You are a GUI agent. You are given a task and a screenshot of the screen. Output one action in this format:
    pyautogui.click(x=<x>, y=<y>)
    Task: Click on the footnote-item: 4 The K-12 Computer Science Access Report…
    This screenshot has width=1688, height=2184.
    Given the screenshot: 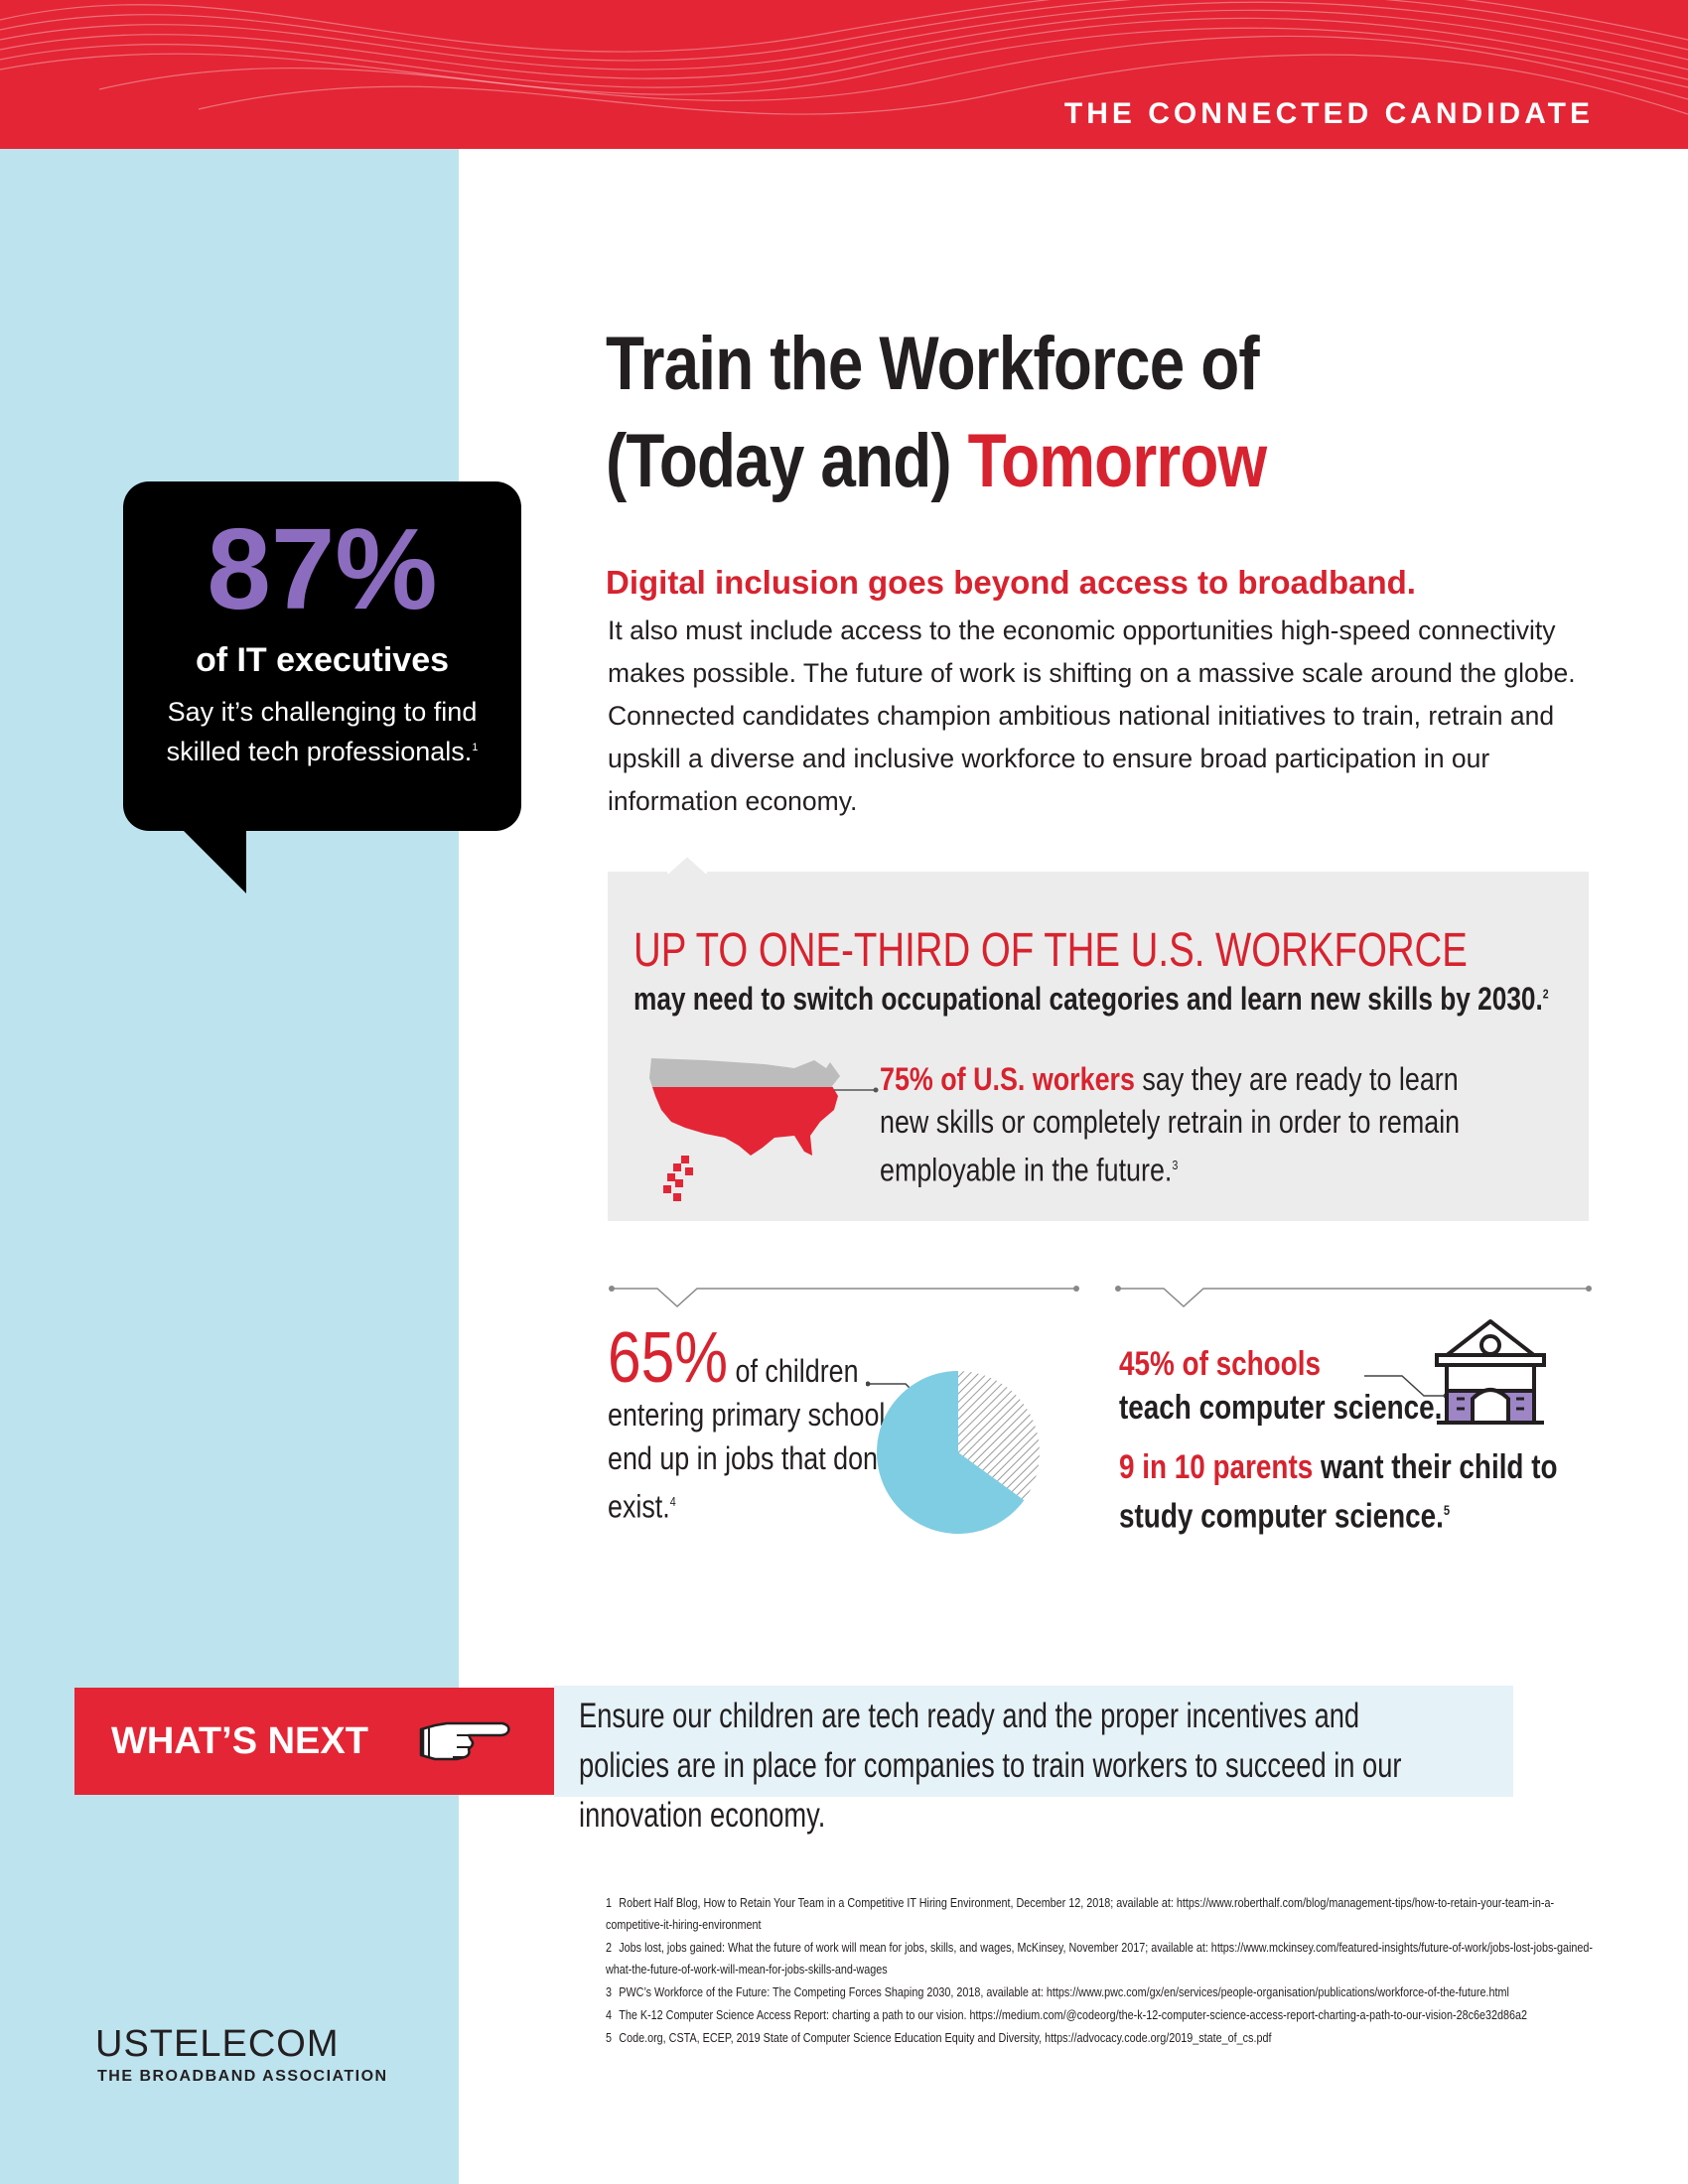 What is the action you would take?
    pyautogui.click(x=1067, y=2014)
    